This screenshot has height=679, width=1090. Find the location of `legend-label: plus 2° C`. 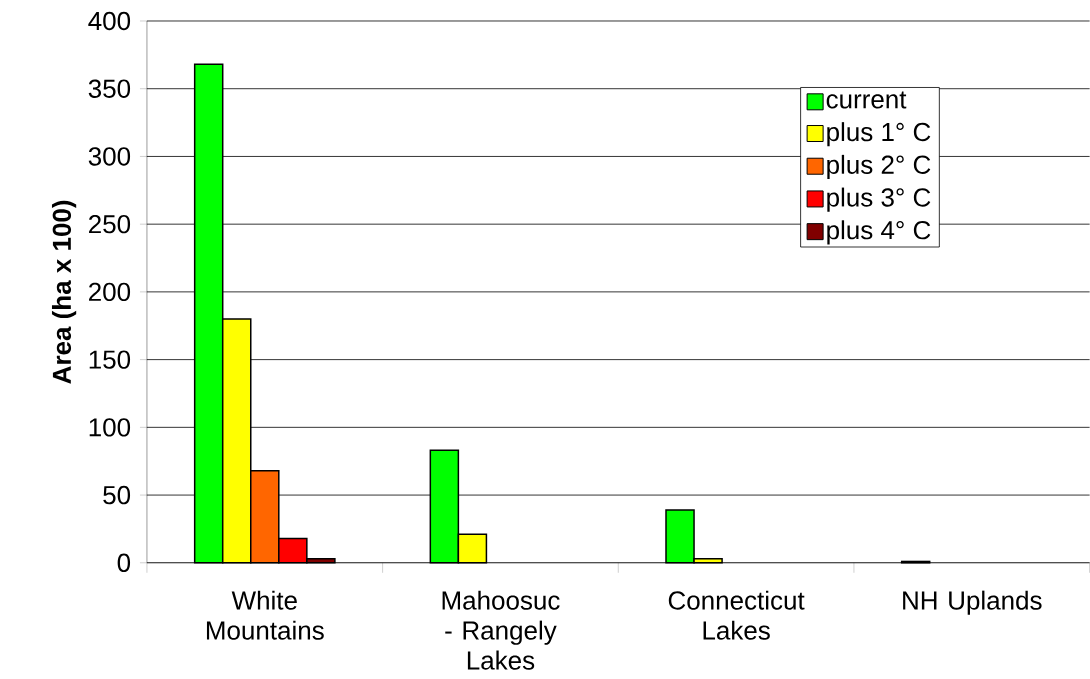

legend-label: plus 2° C is located at coordinates (879, 167).